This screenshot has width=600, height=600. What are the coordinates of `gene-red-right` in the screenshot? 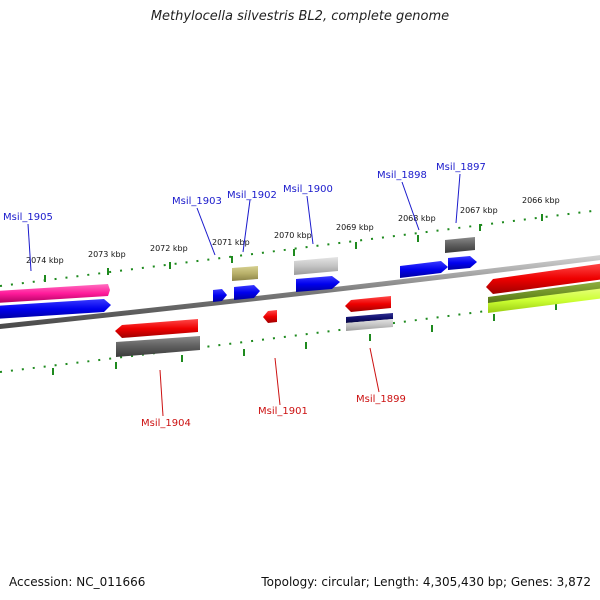 It's located at (543, 278).